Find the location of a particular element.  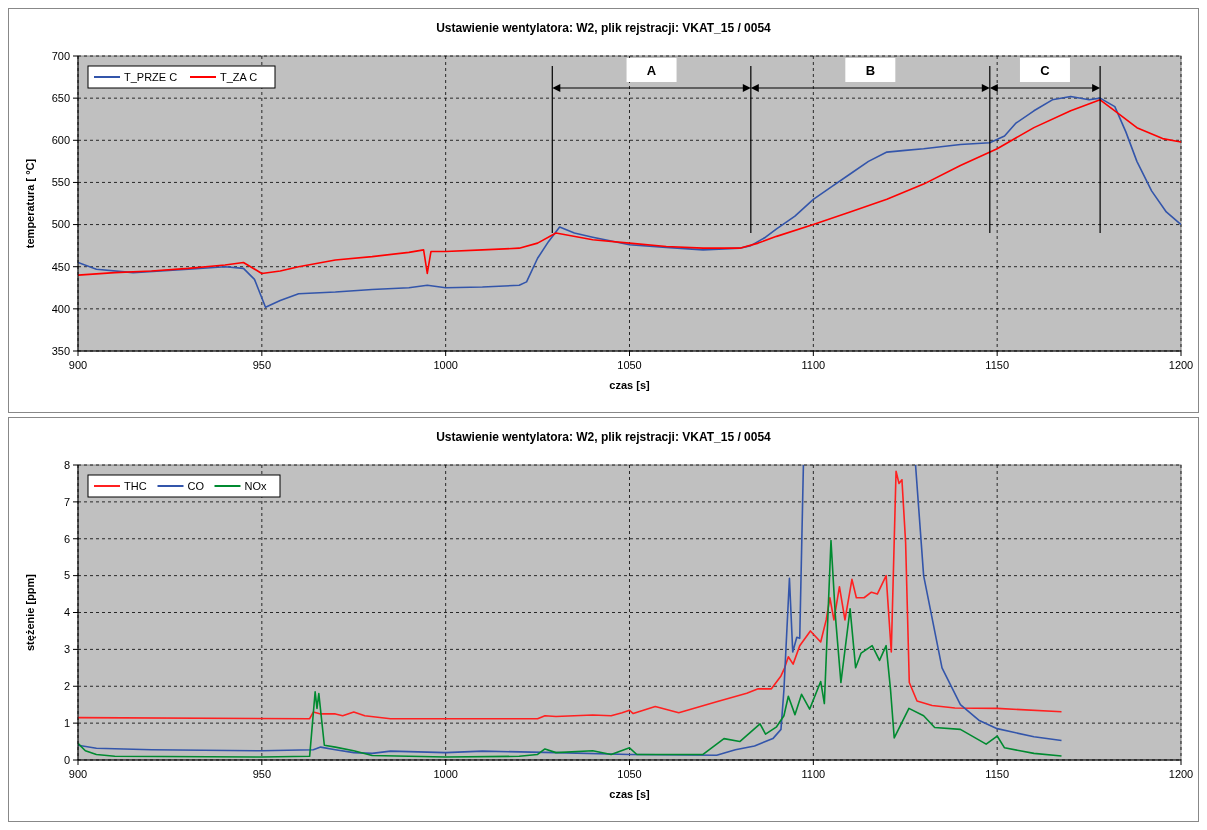

annotation: B is located at coordinates (870, 70).